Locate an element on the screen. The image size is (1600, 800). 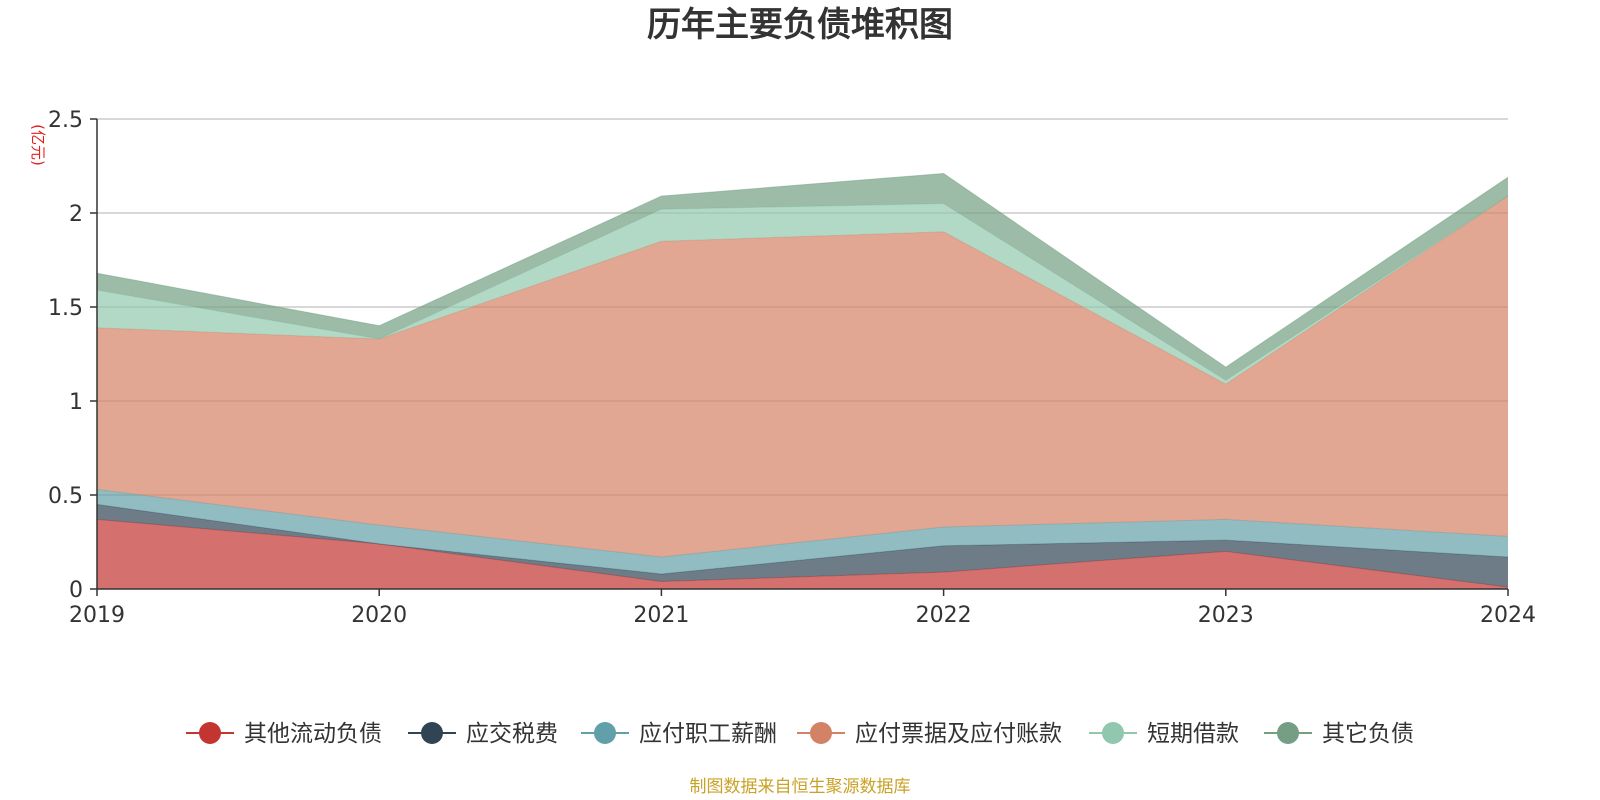
legend-label: 其他流动负债 is located at coordinates (313, 734).